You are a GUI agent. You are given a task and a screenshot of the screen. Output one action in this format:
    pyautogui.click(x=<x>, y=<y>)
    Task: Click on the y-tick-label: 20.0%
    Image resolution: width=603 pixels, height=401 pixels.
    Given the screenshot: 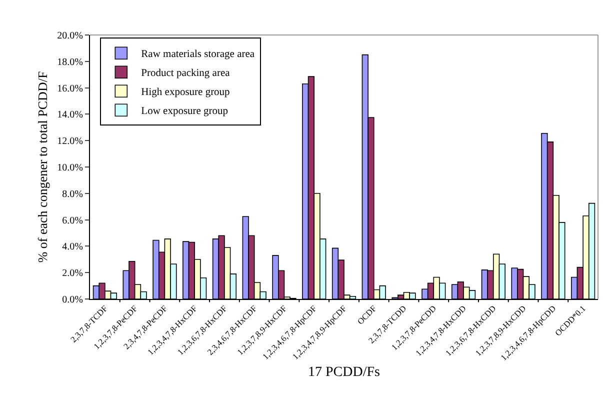 What is the action you would take?
    pyautogui.click(x=70, y=36)
    